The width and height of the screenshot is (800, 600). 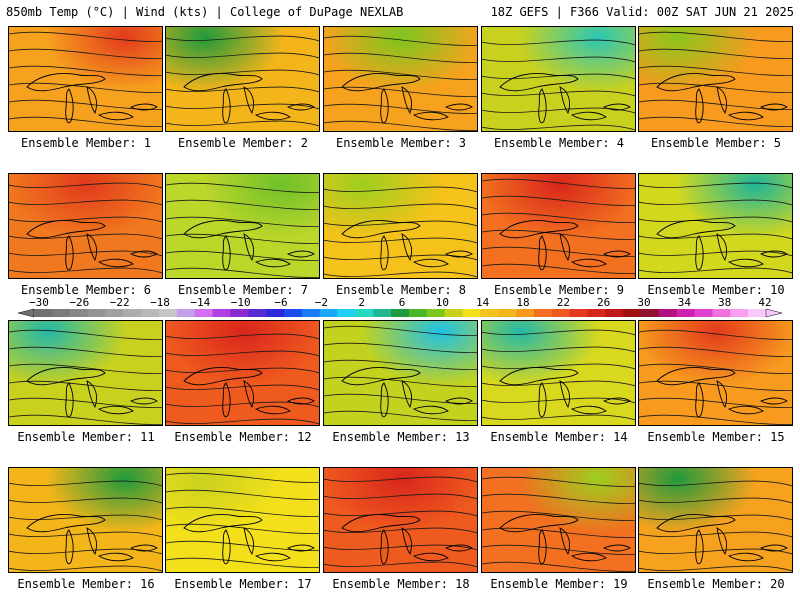 I want to click on ensemble-member-label: Ensemble Member: 4, so click(x=559, y=143).